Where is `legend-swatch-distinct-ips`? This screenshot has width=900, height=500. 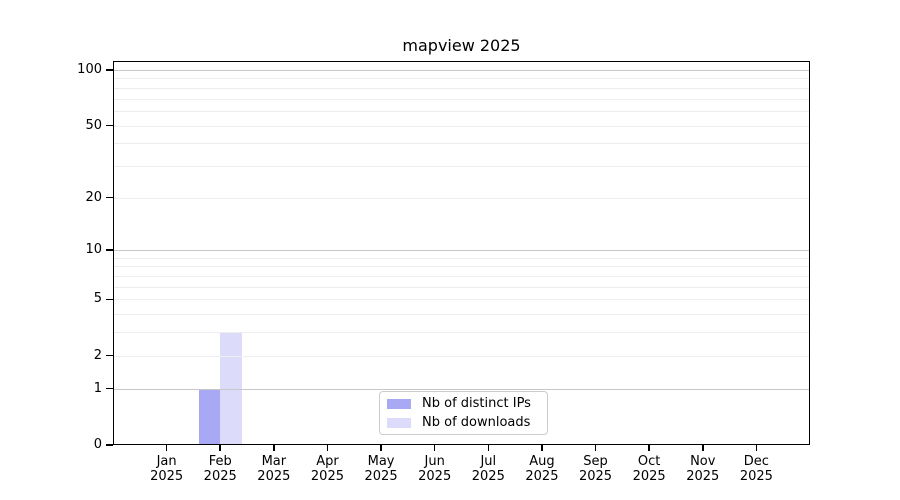
legend-swatch-distinct-ips is located at coordinates (399, 403).